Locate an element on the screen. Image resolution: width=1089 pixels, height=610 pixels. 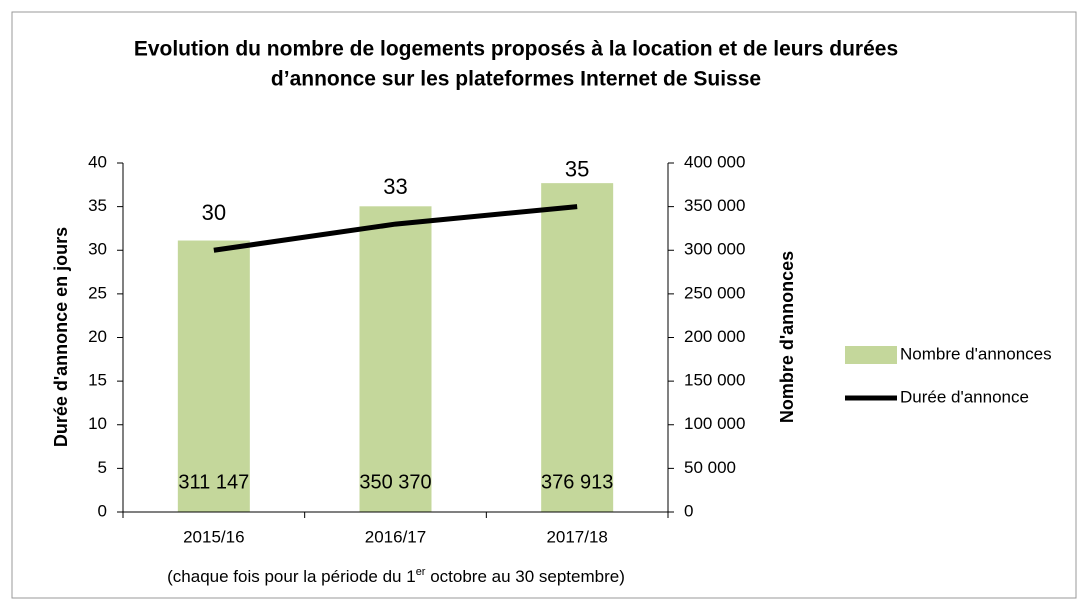
bar-value-label: 311 147 is located at coordinates (213, 482).